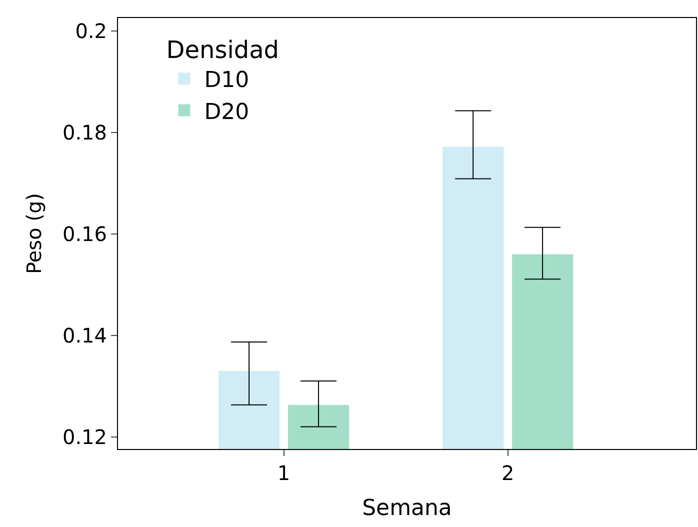 The image size is (698, 527). I want to click on legend-label: D10, so click(227, 81).